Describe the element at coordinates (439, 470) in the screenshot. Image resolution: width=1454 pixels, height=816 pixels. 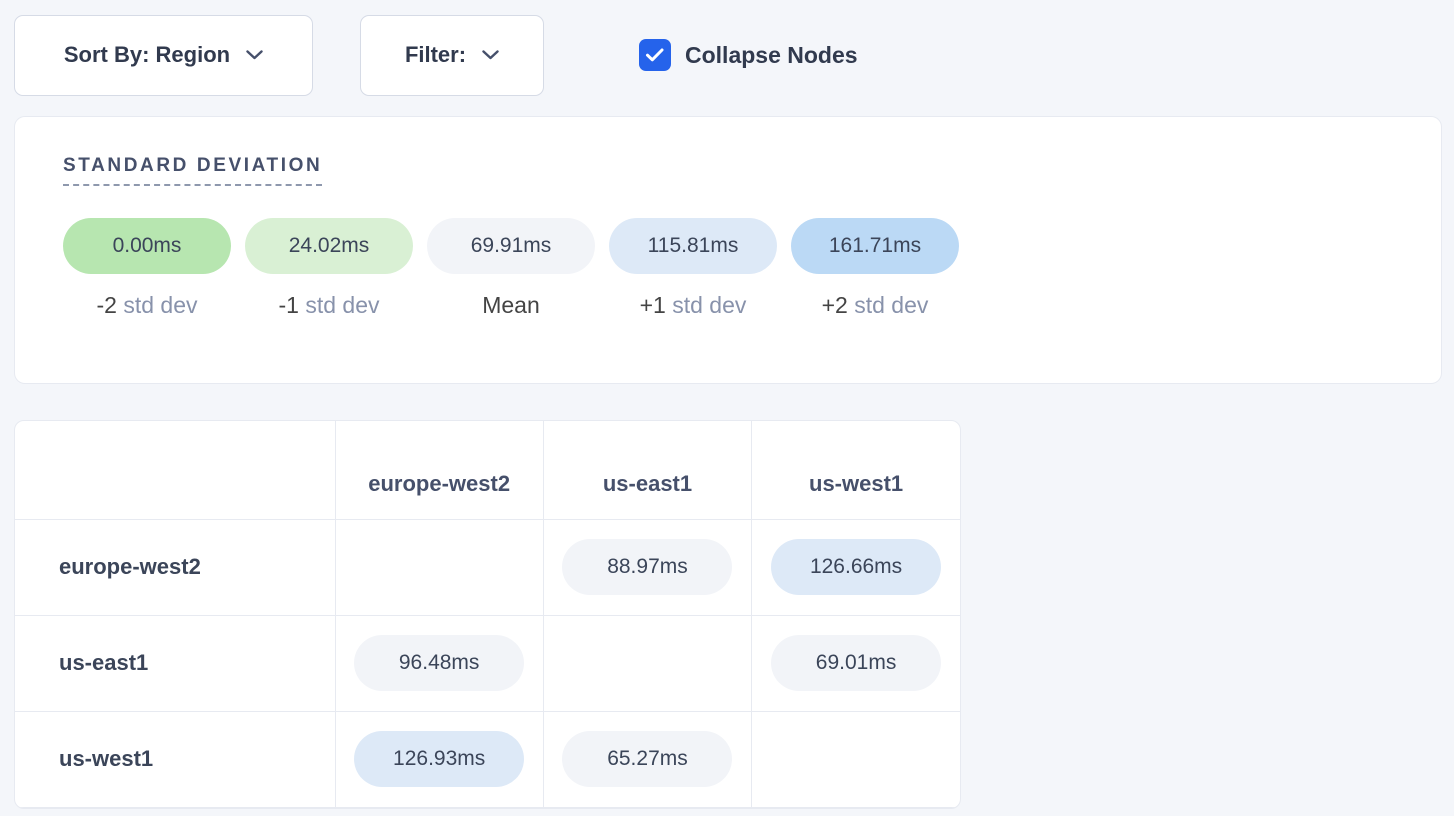
I see `matrix-column-header: europe-west2` at that location.